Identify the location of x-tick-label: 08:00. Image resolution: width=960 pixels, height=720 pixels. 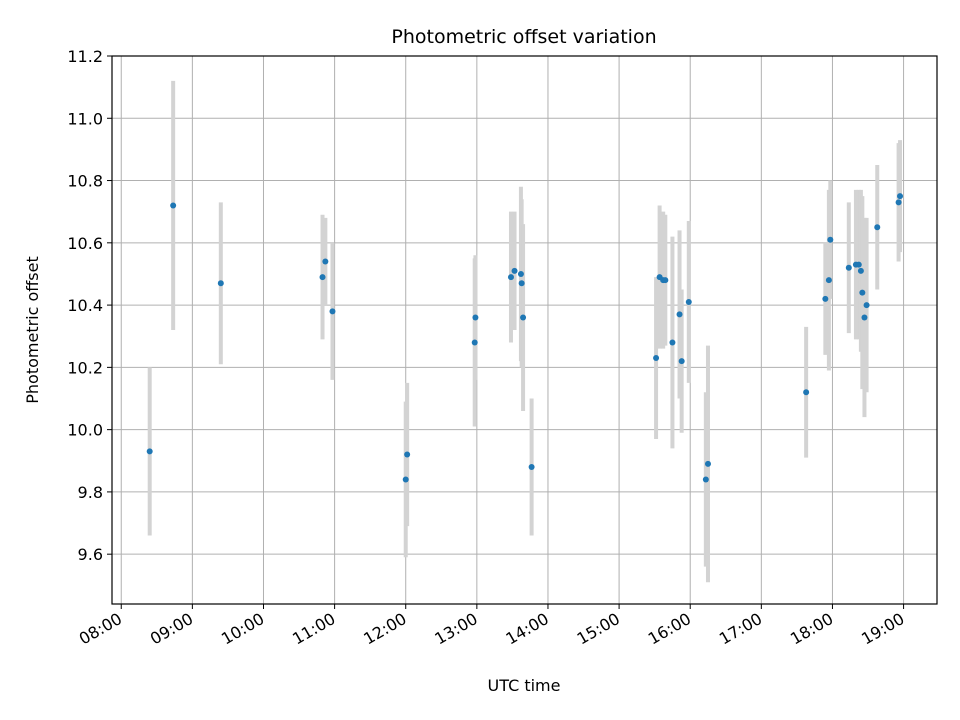
(100, 629).